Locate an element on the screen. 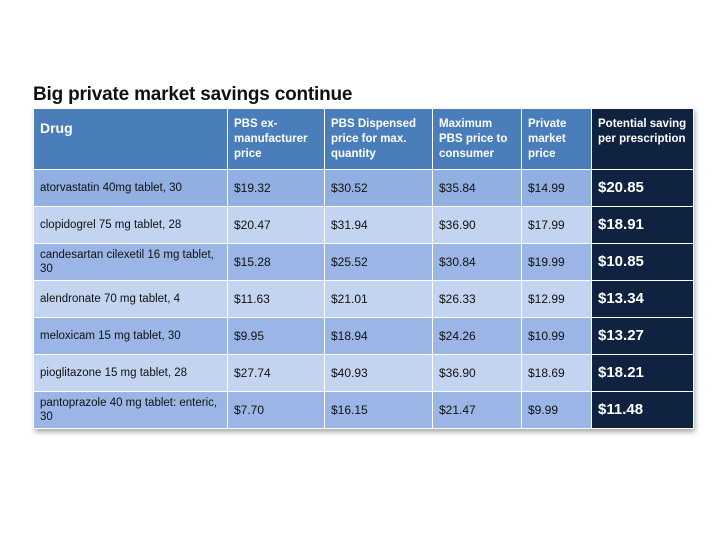 The height and width of the screenshot is (540, 720). price-cell: $26.33 is located at coordinates (477, 299).